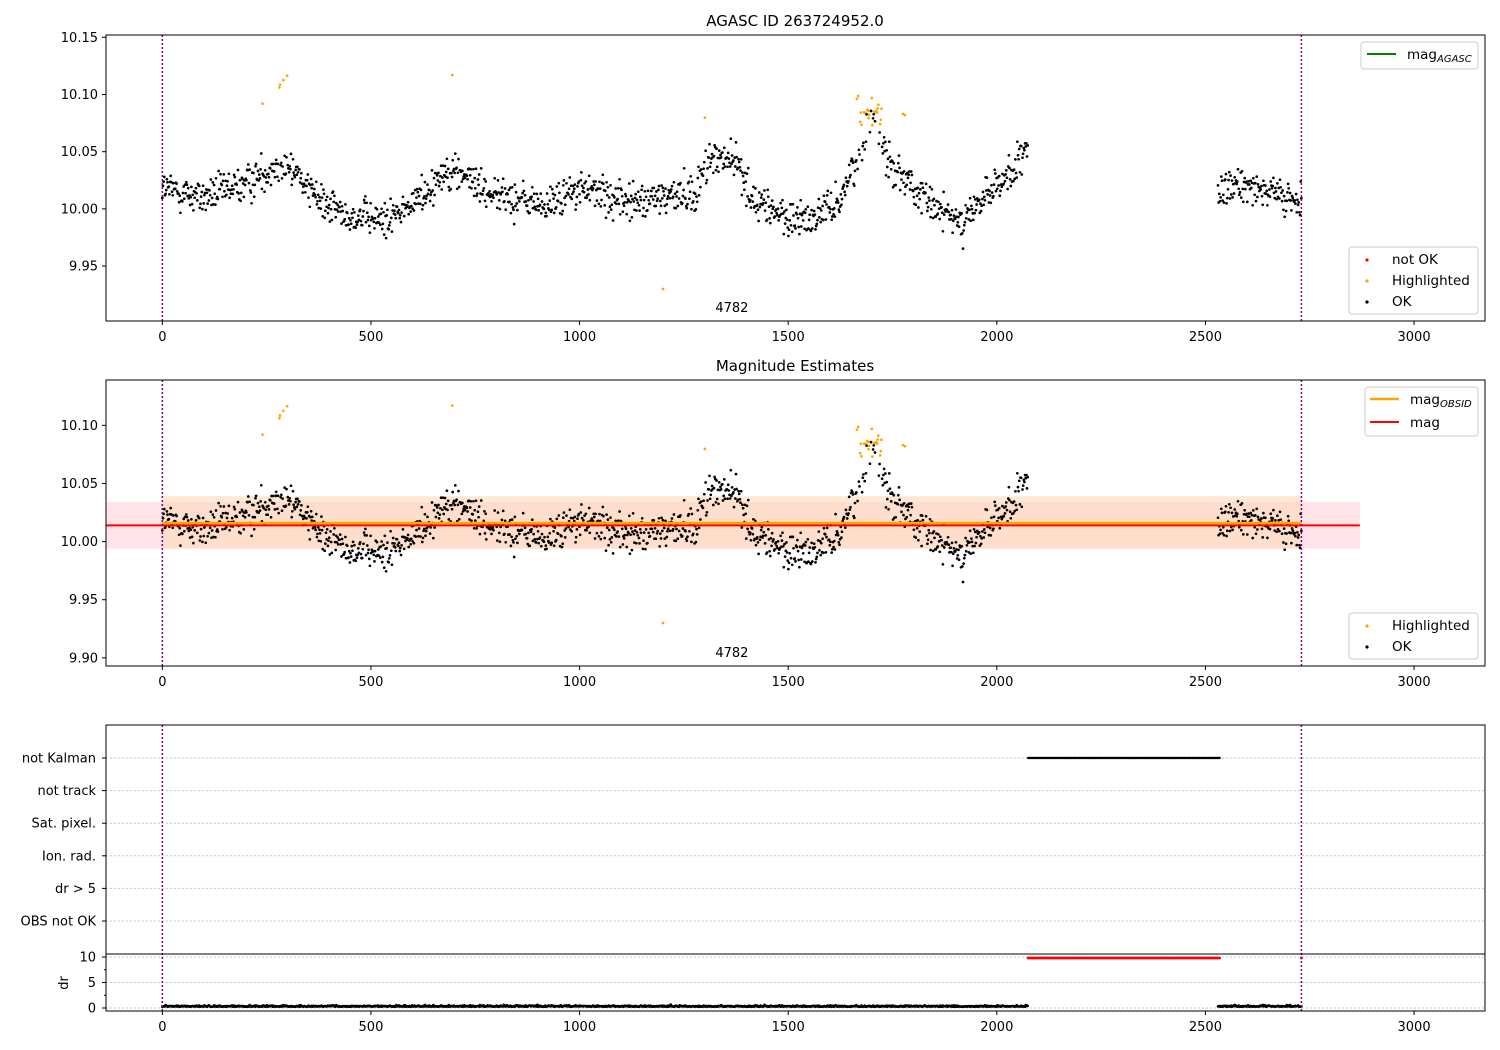 This screenshot has width=1500, height=1050. I want to click on panel3-x-axis: 0 500 1000 1500 2000 2500 3000, so click(794, 1023).